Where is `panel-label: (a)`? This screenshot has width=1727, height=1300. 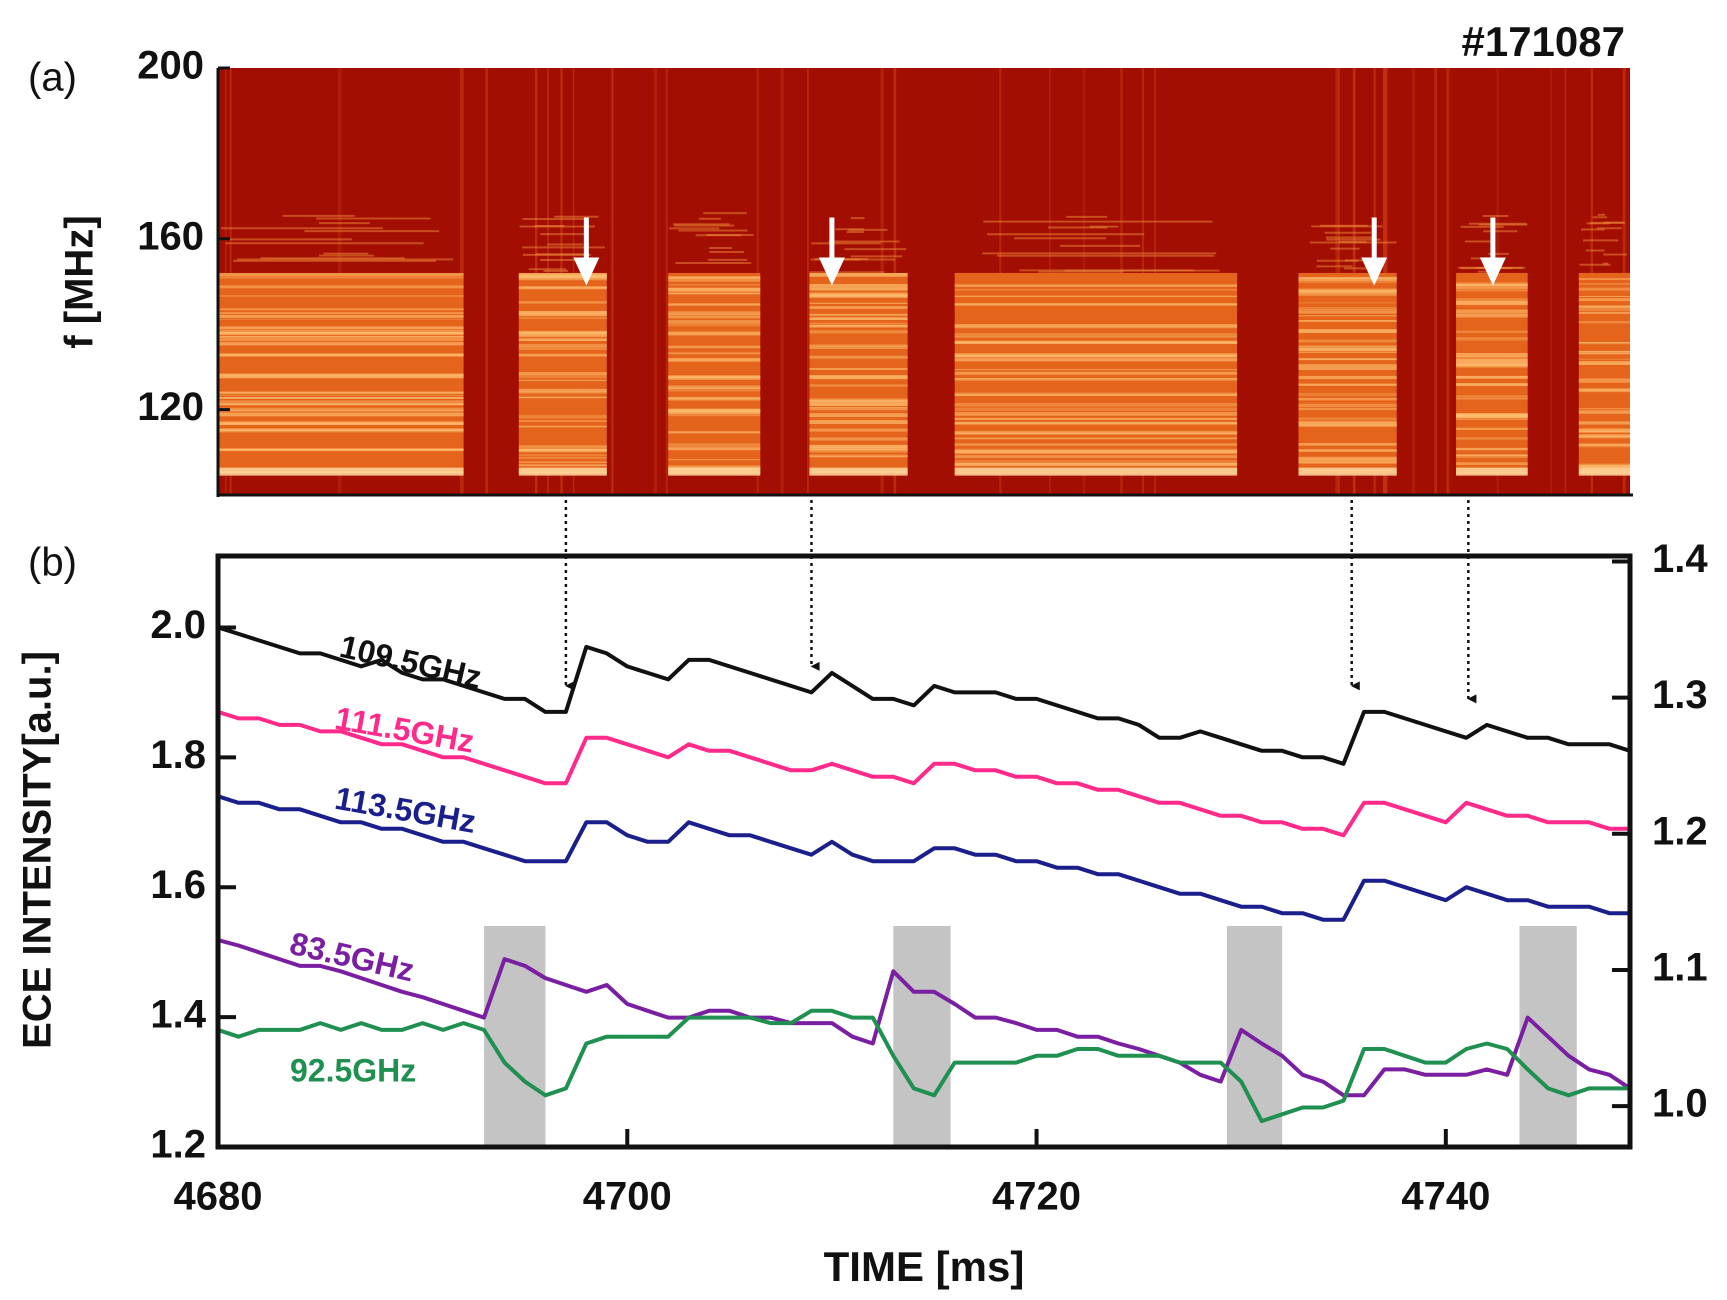 panel-label: (a) is located at coordinates (52, 78).